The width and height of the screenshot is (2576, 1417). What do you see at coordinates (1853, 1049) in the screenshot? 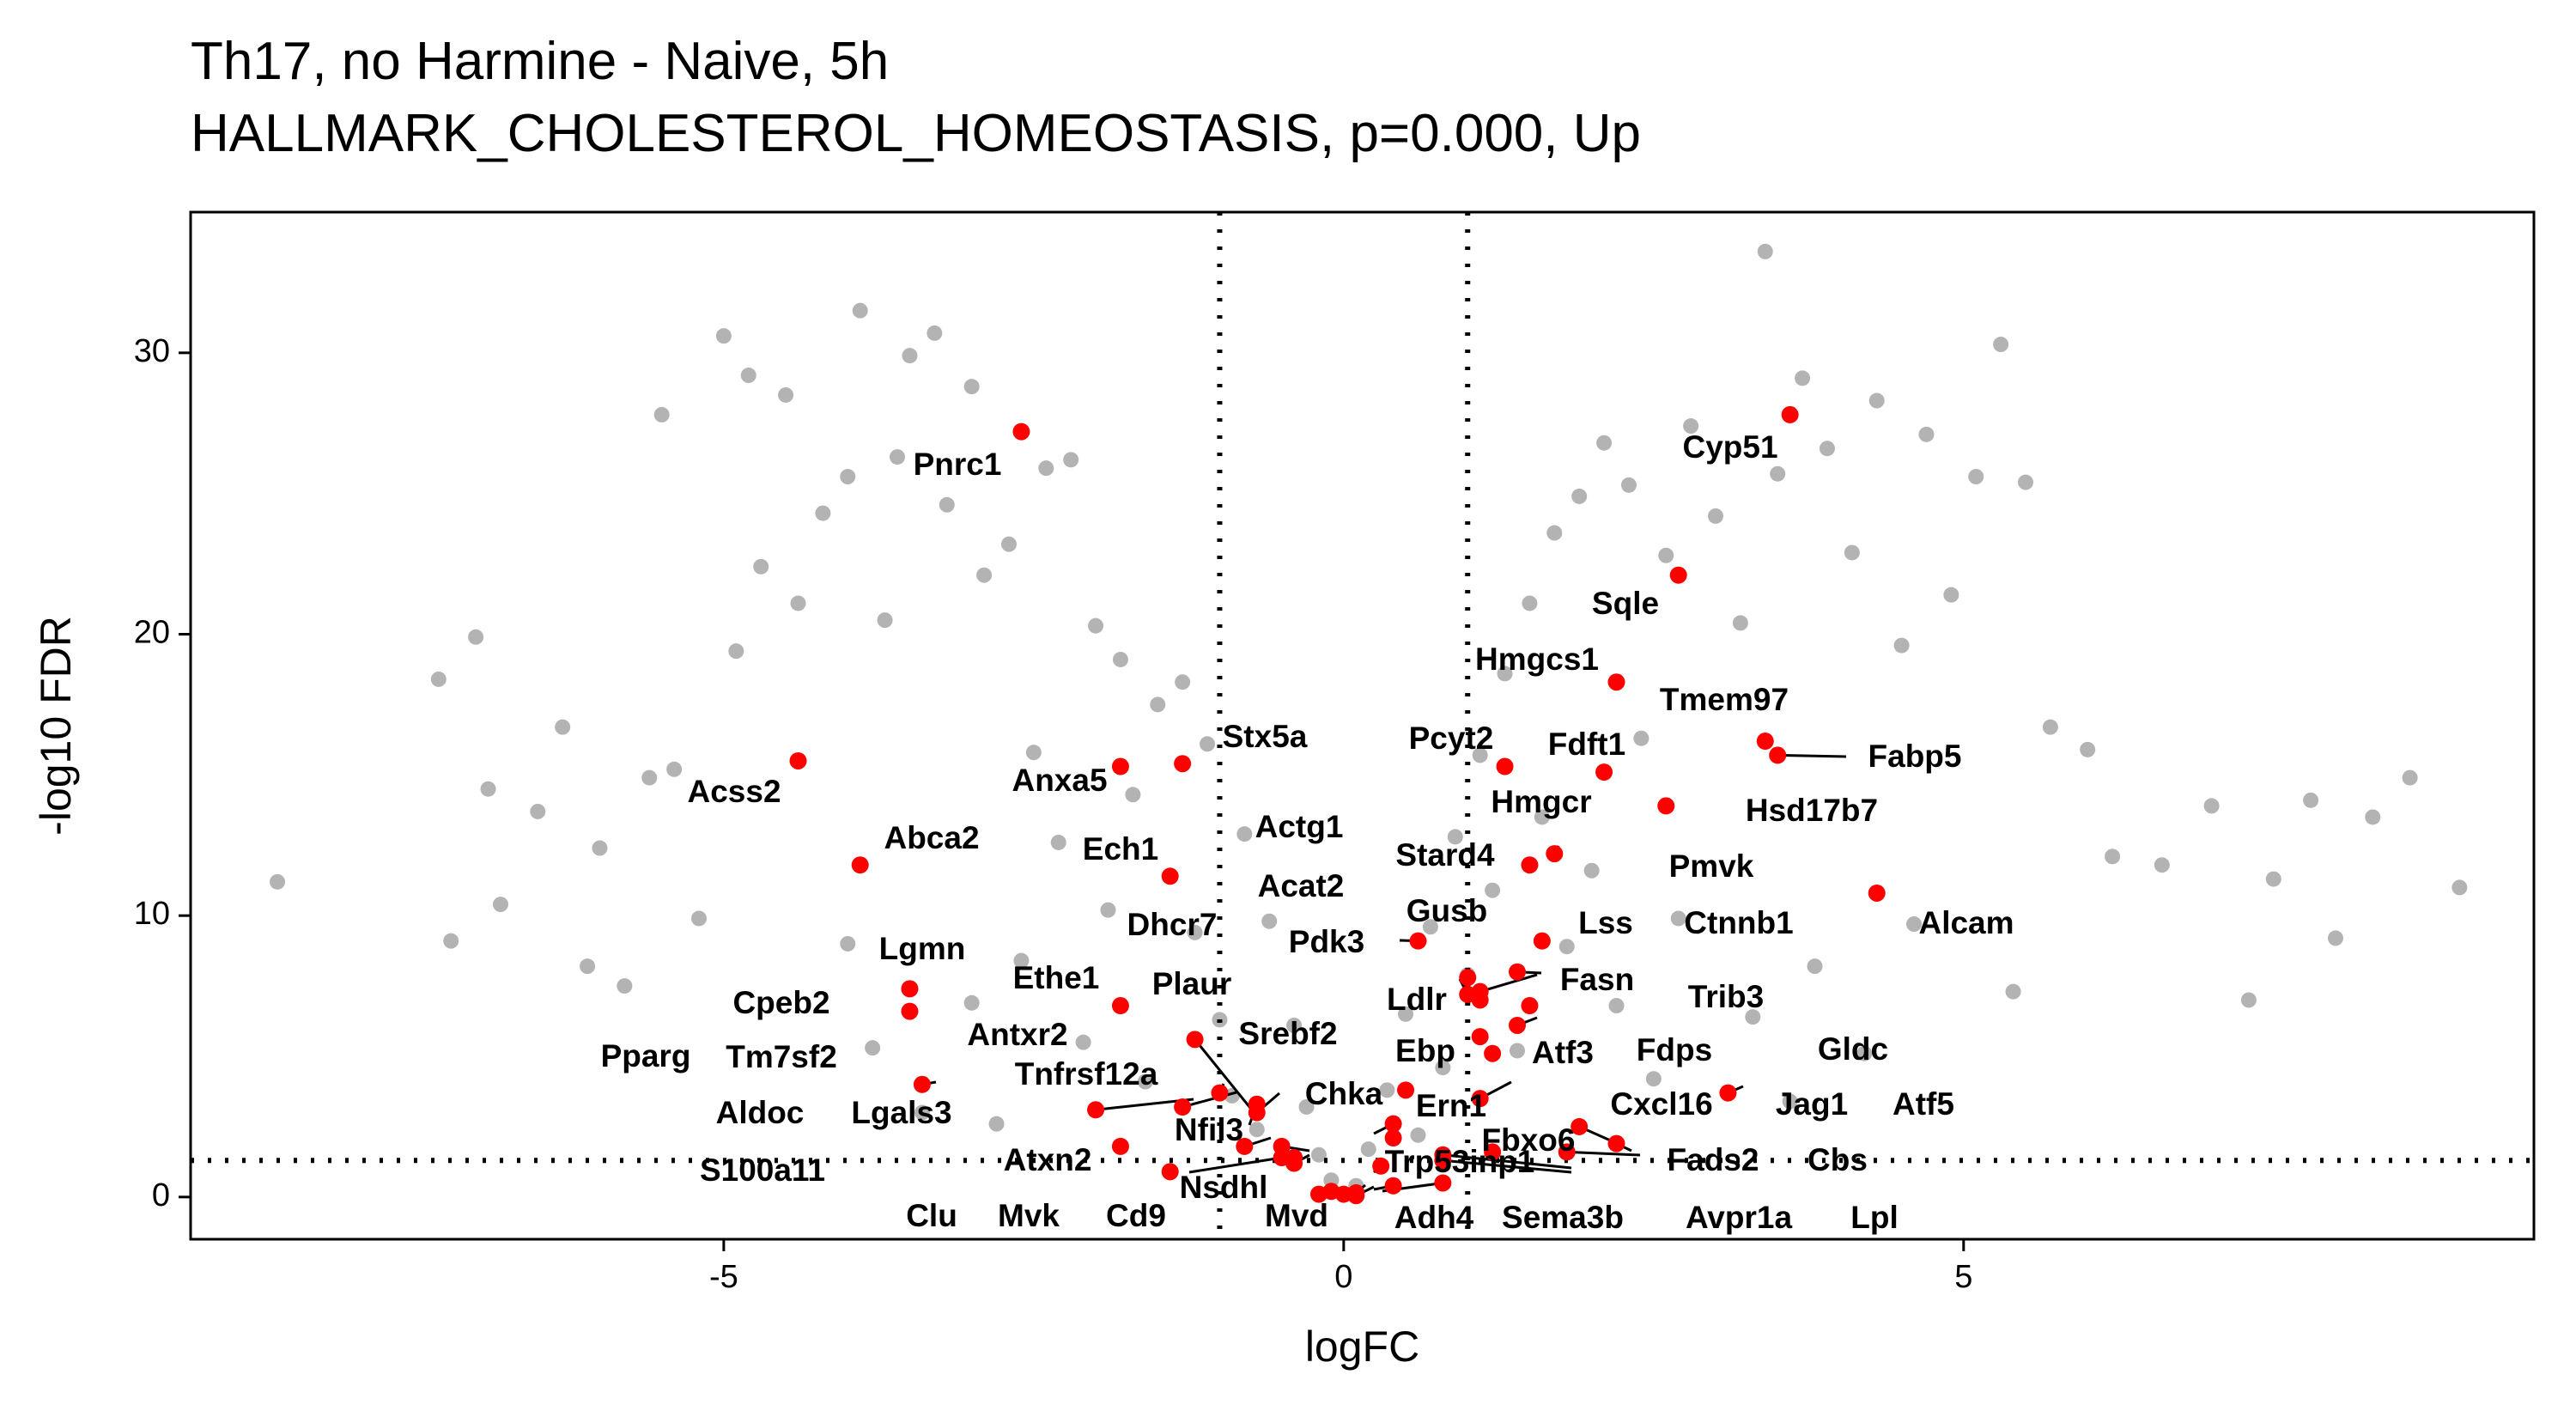
I see `gene-label-gldc: Gldc` at bounding box center [1853, 1049].